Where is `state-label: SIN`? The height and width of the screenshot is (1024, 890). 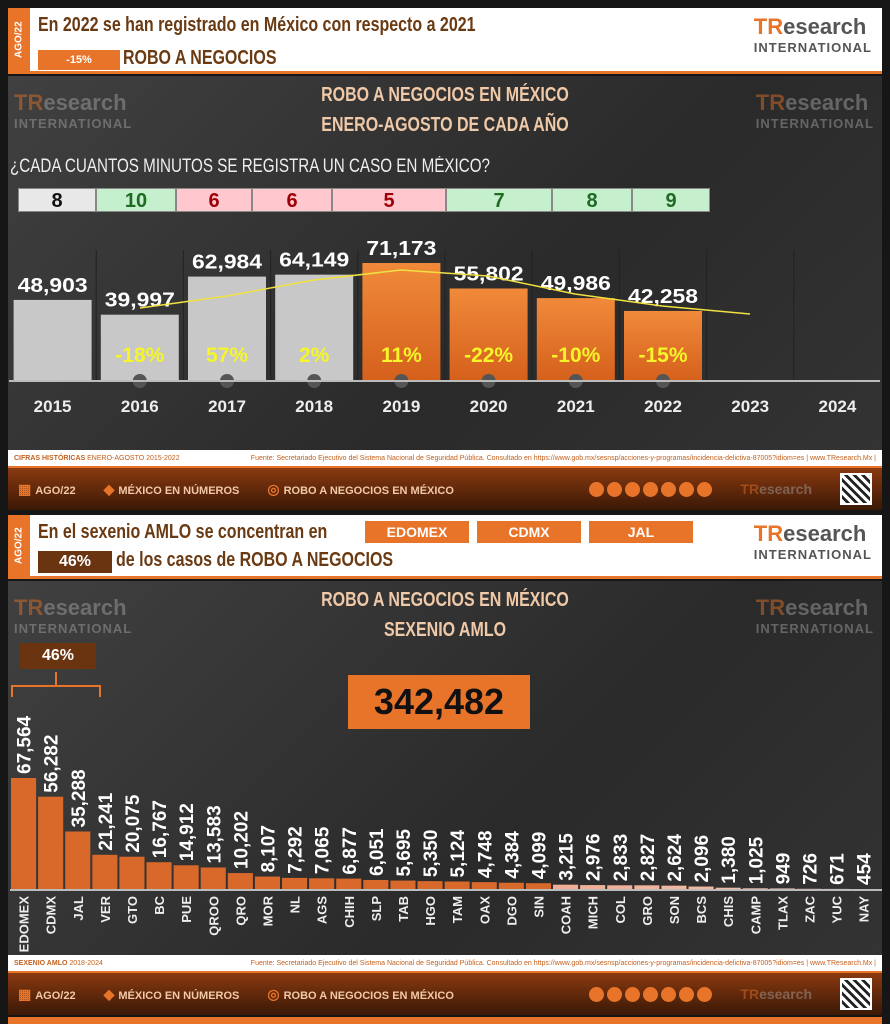 state-label: SIN is located at coordinates (538, 907).